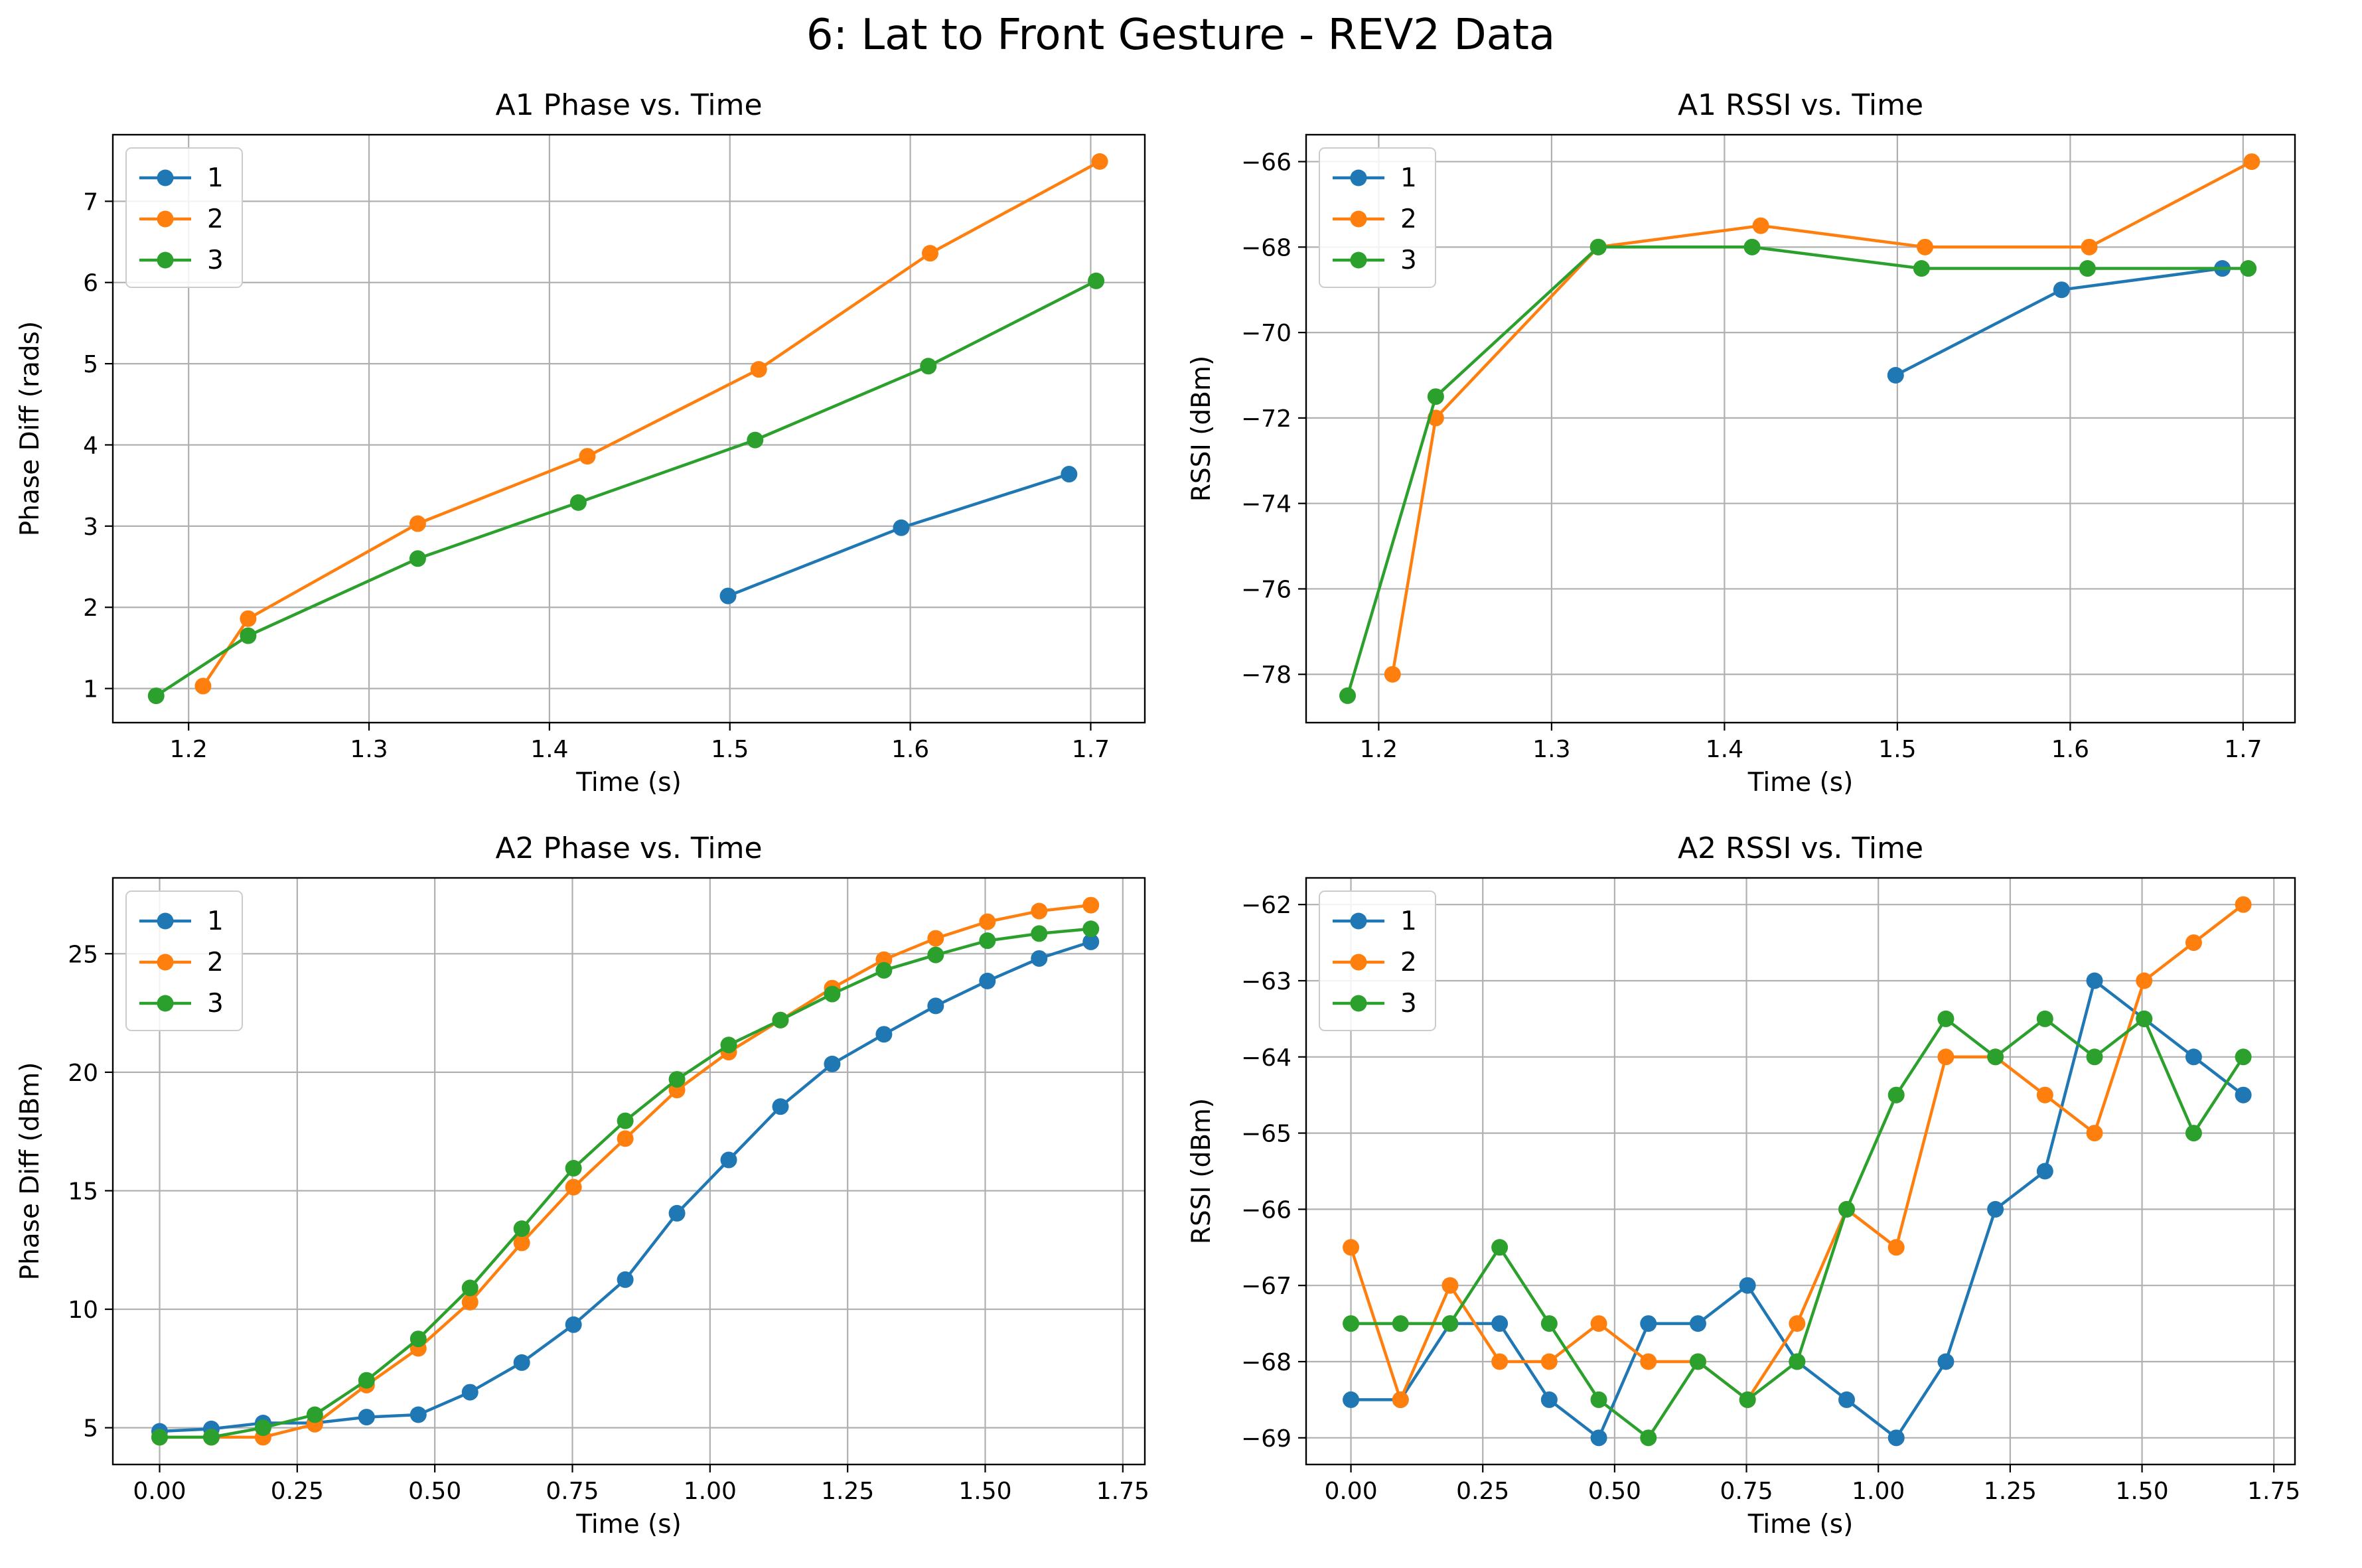 The height and width of the screenshot is (1568, 2362). What do you see at coordinates (215, 962) in the screenshot?
I see `subplot-3-legend-label-2: 2` at bounding box center [215, 962].